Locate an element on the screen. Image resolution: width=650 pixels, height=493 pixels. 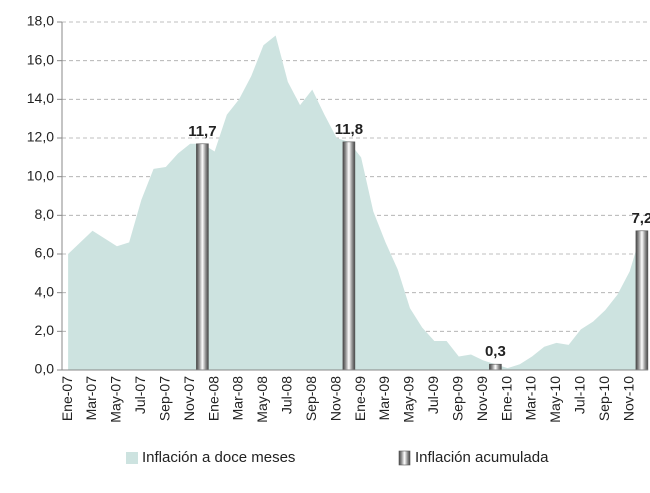
x-tick-label: May-09 is located at coordinates (409, 399).